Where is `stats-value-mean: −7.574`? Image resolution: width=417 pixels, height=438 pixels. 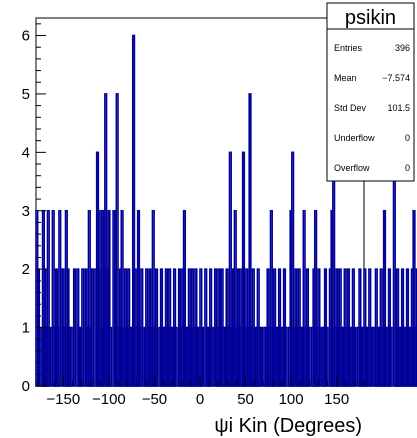
stats-value-mean: −7.574 is located at coordinates (396, 78).